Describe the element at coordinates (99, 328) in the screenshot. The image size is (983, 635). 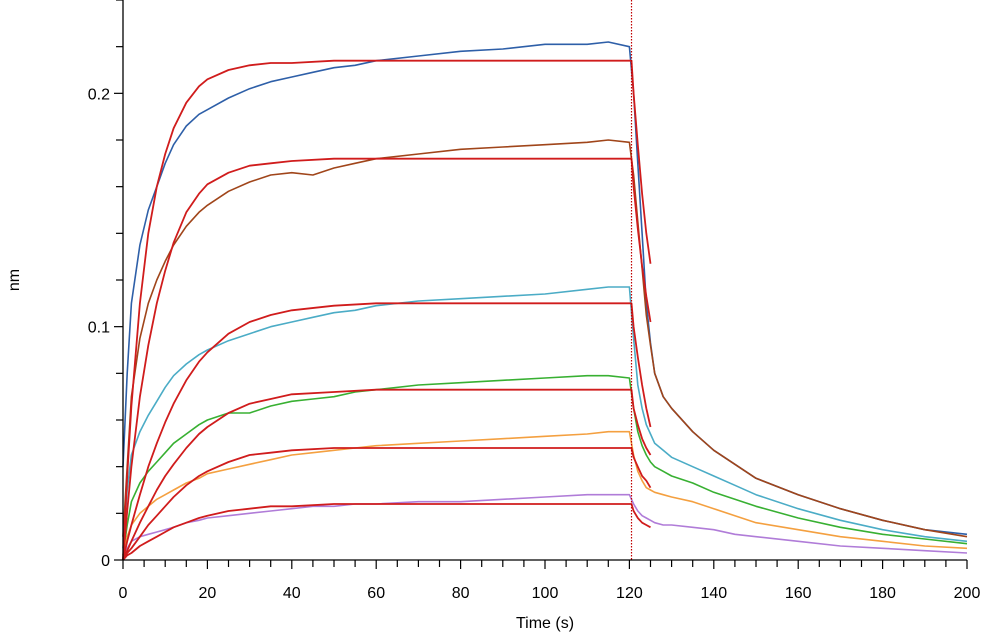
I see `y-tick-label: 0.1` at that location.